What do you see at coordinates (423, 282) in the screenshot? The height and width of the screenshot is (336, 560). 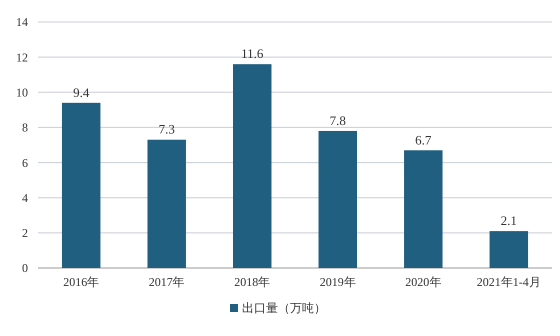 I see `x-tick-label: 2020年` at bounding box center [423, 282].